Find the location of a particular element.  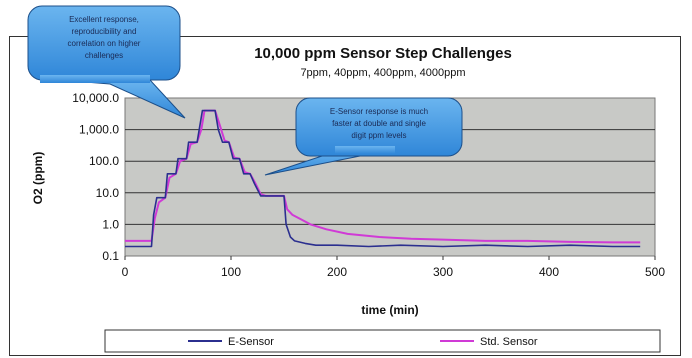

y-tick-labels: 0.1 1.0 10.0 100.0 1,000.0 10,000.0 is located at coordinates (95, 177).